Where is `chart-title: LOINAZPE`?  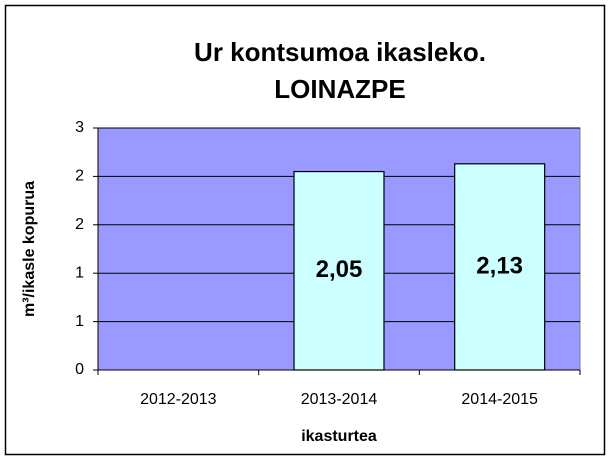
chart-title: LOINAZPE is located at coordinates (339, 89).